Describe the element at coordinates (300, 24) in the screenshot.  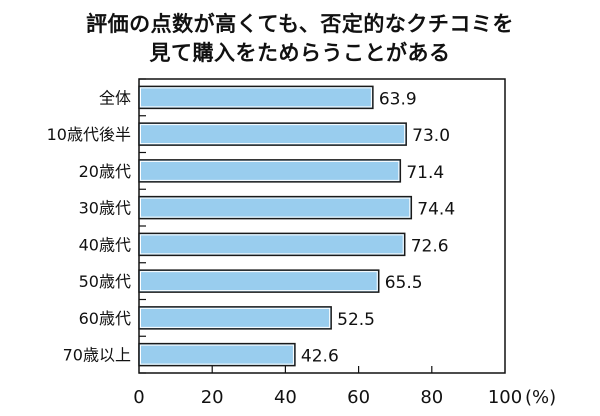
I see `chart-title-line-1: 評価の点数が高くても、否定的なクチコミを` at that location.